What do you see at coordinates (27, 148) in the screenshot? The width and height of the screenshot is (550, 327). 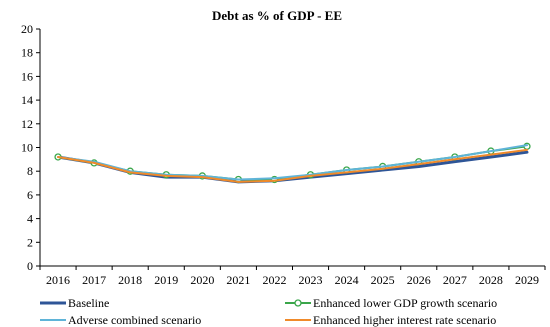 I see `y-tick-label: 10` at bounding box center [27, 148].